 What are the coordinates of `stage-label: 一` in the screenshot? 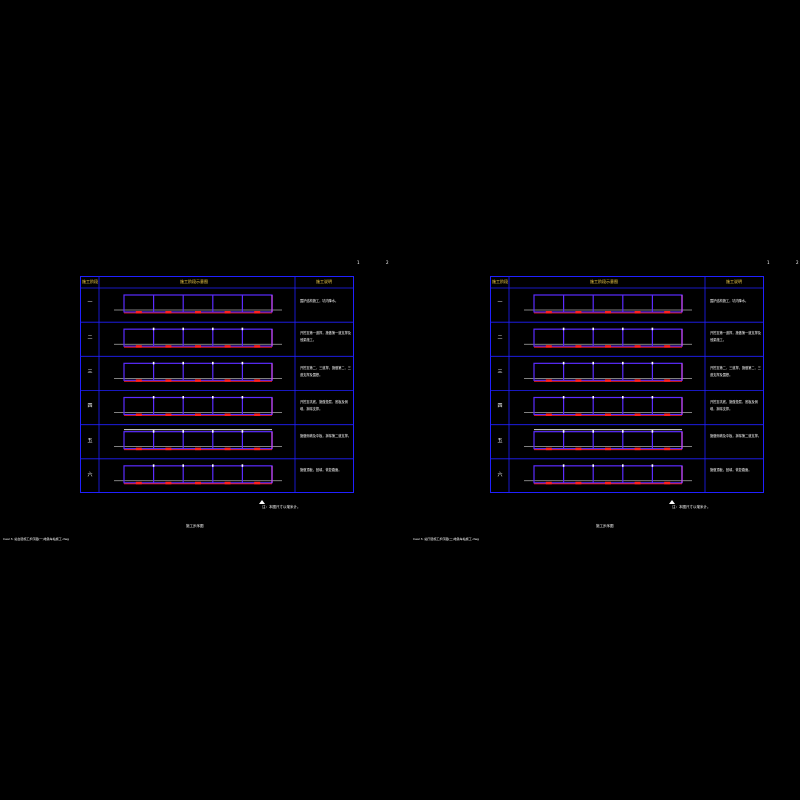 It's located at (90, 303).